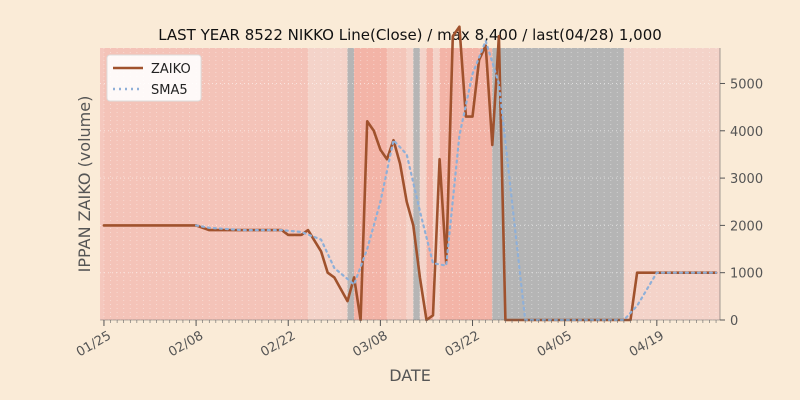  What do you see at coordinates (397, 339) in the screenshot?
I see `x-axis: 01/25 02/08 02/22 03/08 03/22 04/05 04/19` at bounding box center [397, 339].